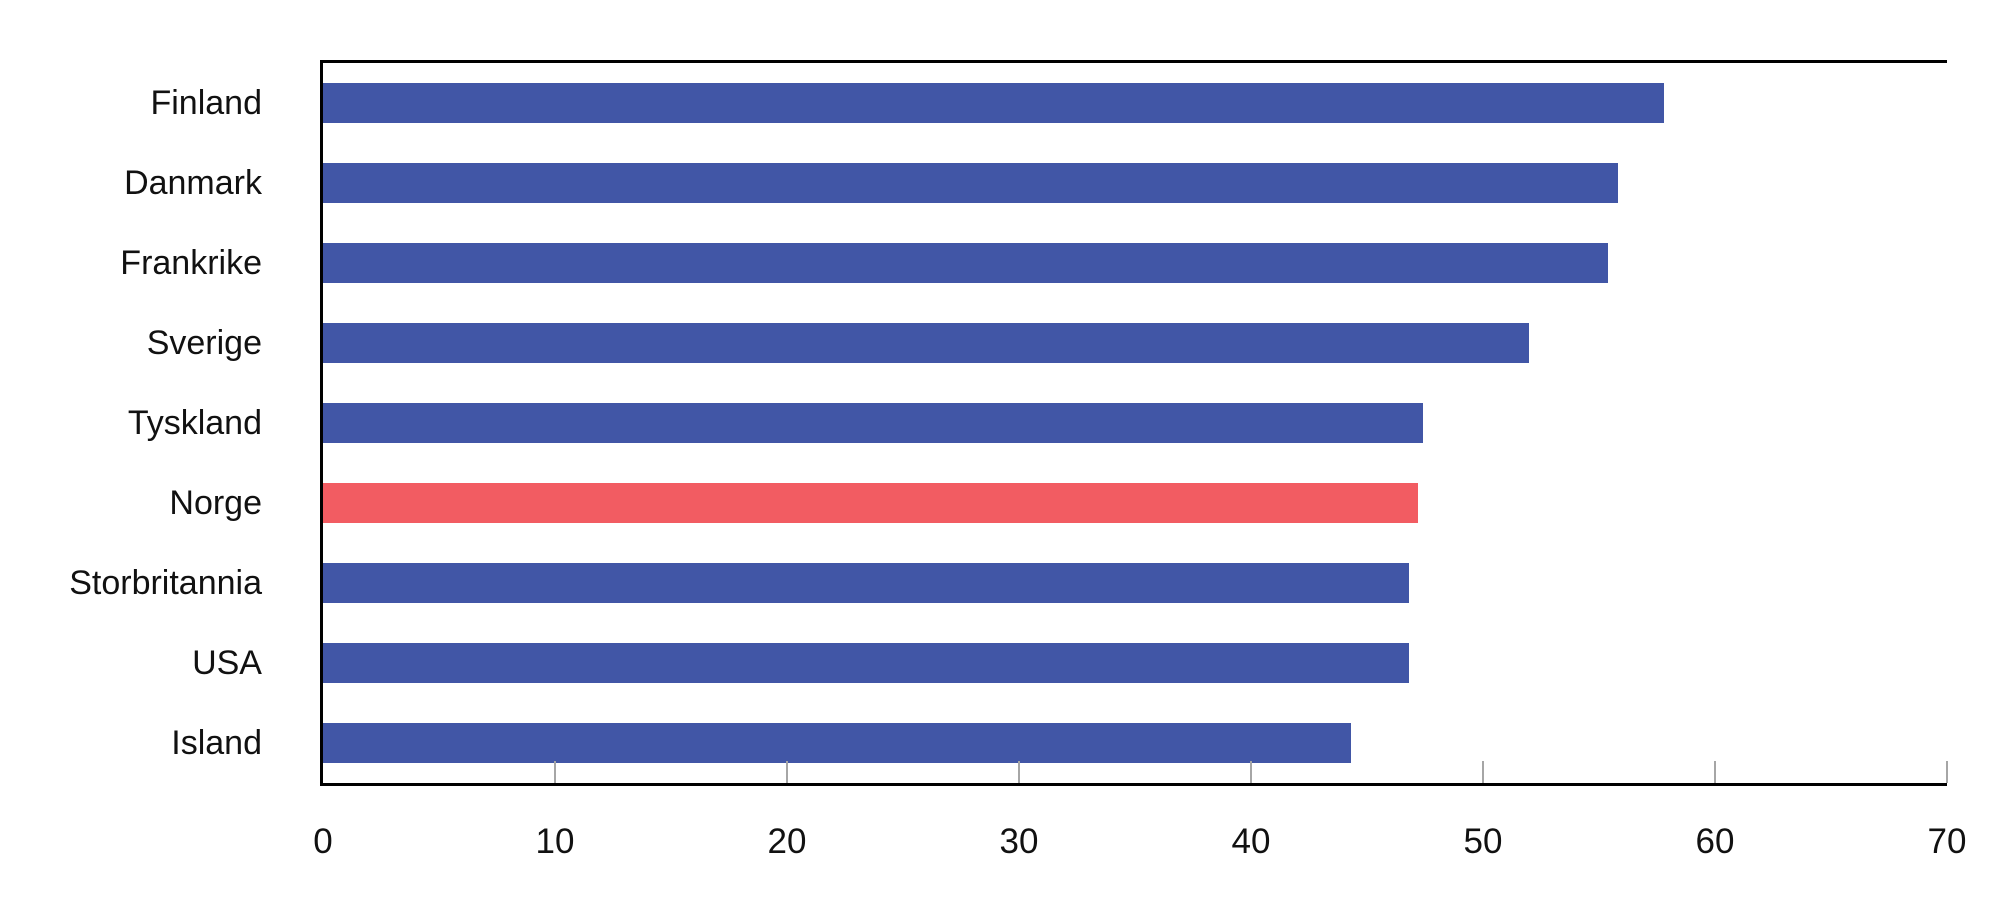  Describe the element at coordinates (323, 841) in the screenshot. I see `x-tick-label-0: 0` at that location.